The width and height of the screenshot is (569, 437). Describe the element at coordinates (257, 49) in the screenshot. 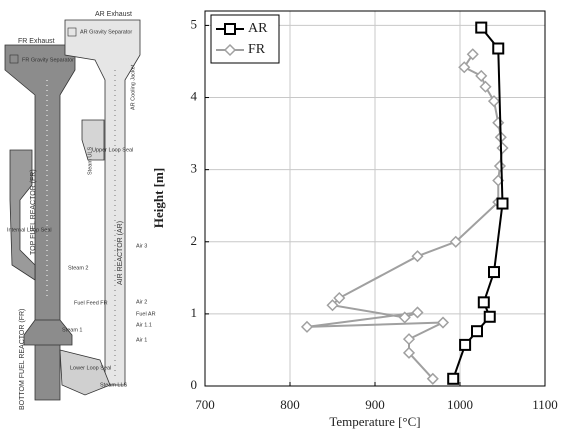

I see `legend-label: FR` at that location.